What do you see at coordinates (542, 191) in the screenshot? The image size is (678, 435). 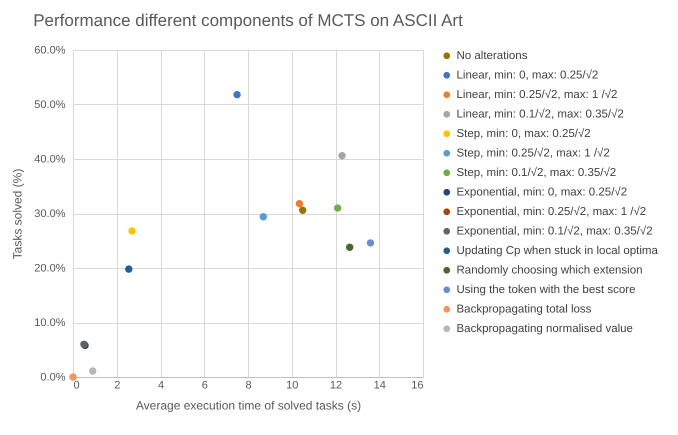 I see `legend-label: Exponential, min: 0, max: 0.25/√2` at bounding box center [542, 191].